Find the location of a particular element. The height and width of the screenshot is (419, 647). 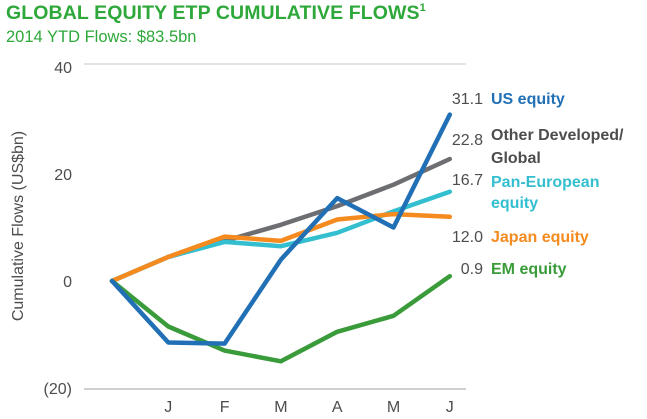

series-end-value: 16.7 is located at coordinates (467, 180).